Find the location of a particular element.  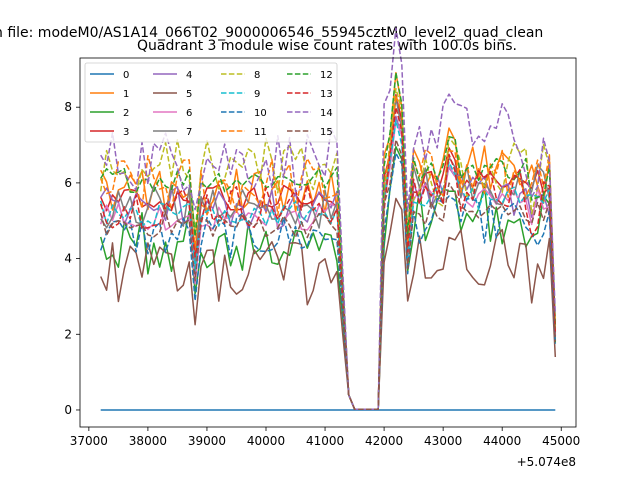

x-tick-label: 37000 is located at coordinates (89, 441).